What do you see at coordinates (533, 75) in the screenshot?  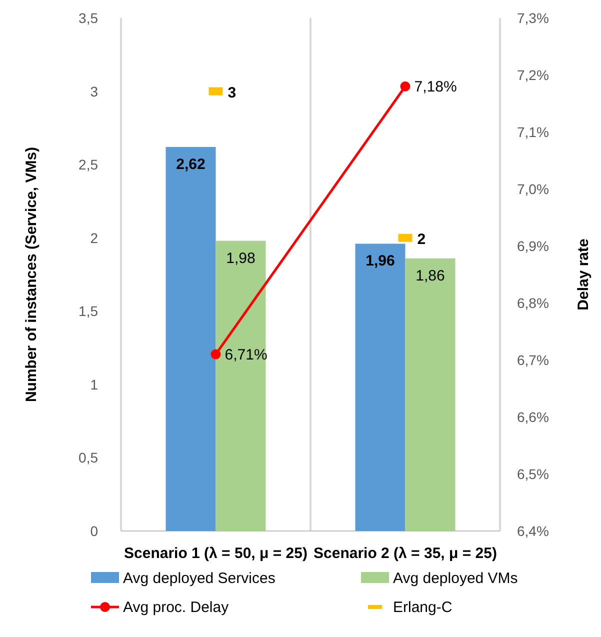 I see `y2-tick-label: 7,2%` at bounding box center [533, 75].